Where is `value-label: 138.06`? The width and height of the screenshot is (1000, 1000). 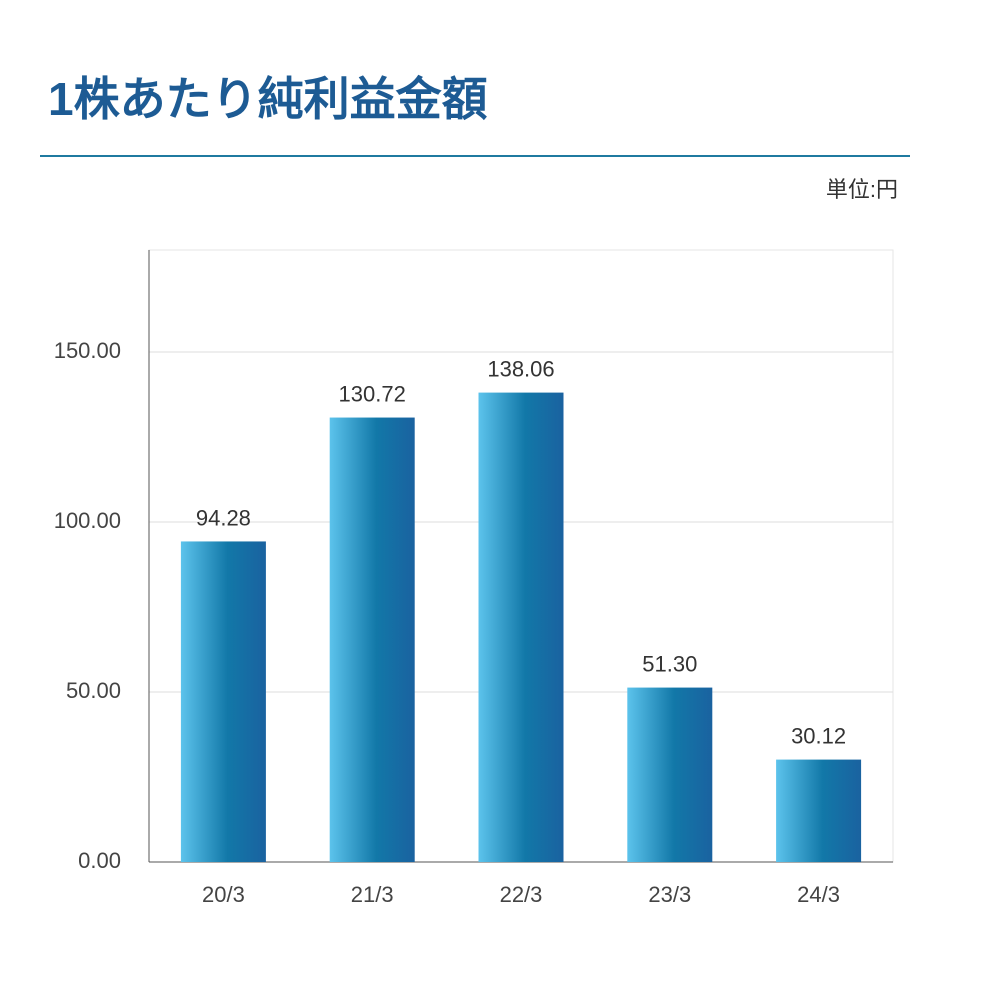 value-label: 138.06 is located at coordinates (520, 368).